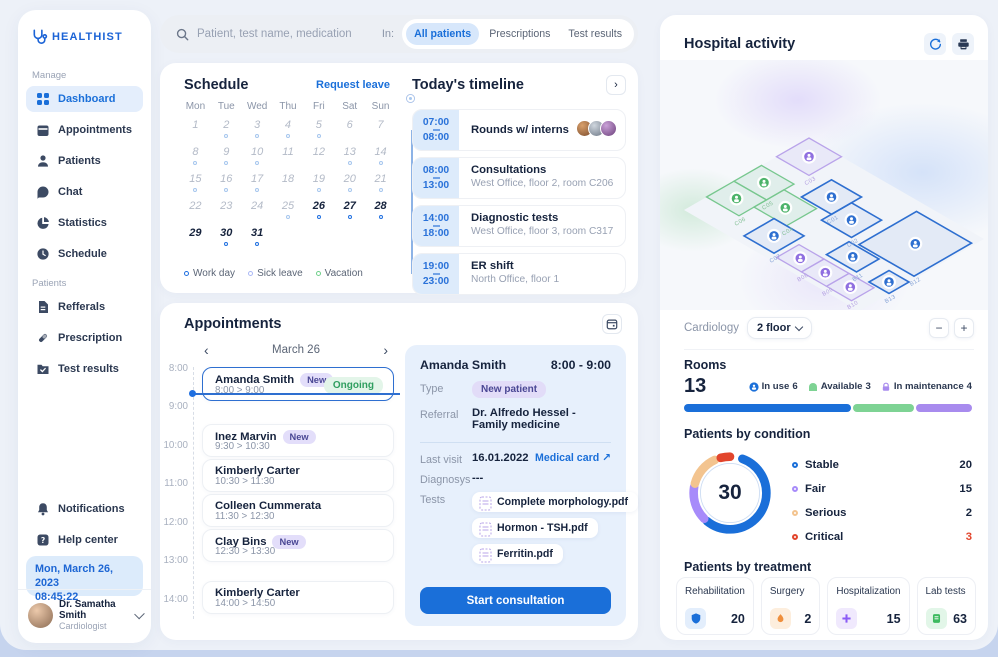 This screenshot has width=998, height=657. What do you see at coordinates (612, 324) in the screenshot?
I see `date-picker-button` at bounding box center [612, 324].